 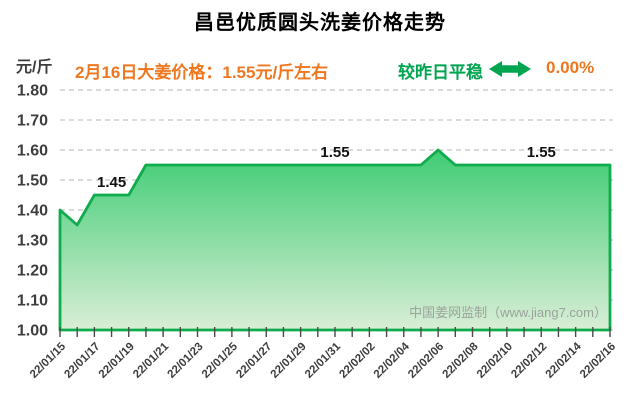 I want to click on x-tick-label: 22/01/29, so click(x=289, y=361).